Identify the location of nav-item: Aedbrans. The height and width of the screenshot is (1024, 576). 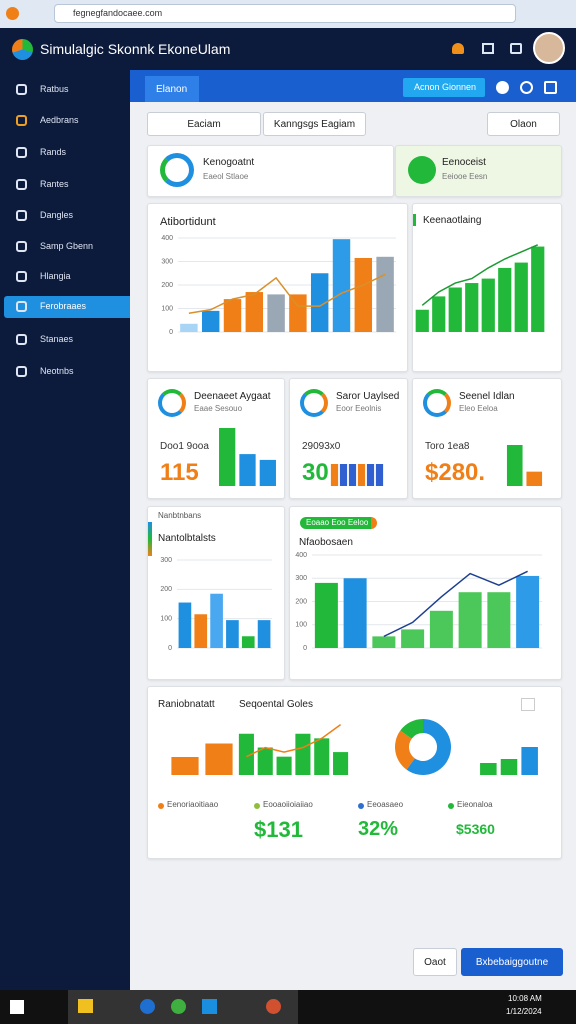
(67, 121).